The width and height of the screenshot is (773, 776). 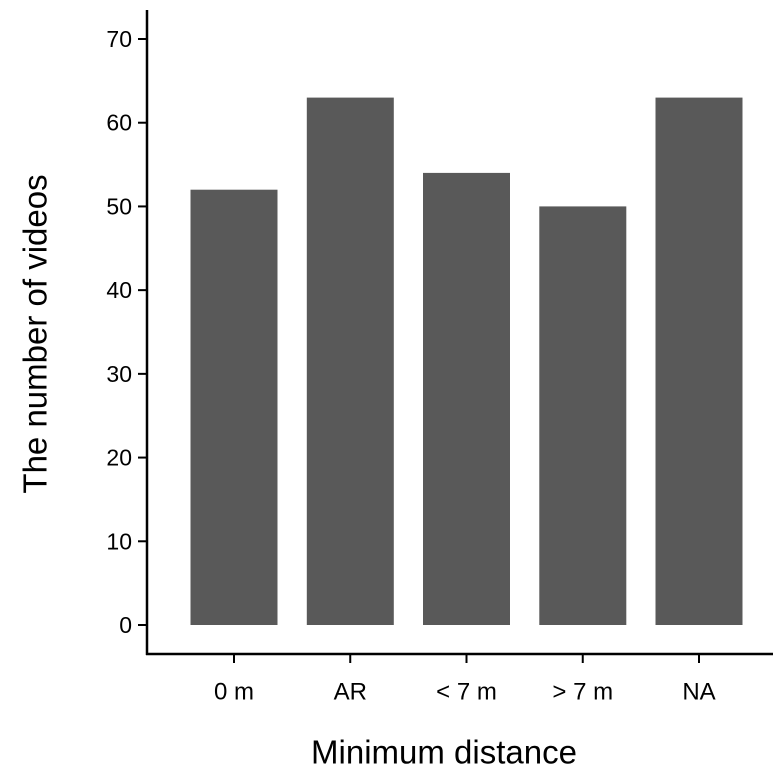 What do you see at coordinates (119, 541) in the screenshot?
I see `y-tick-label: 10` at bounding box center [119, 541].